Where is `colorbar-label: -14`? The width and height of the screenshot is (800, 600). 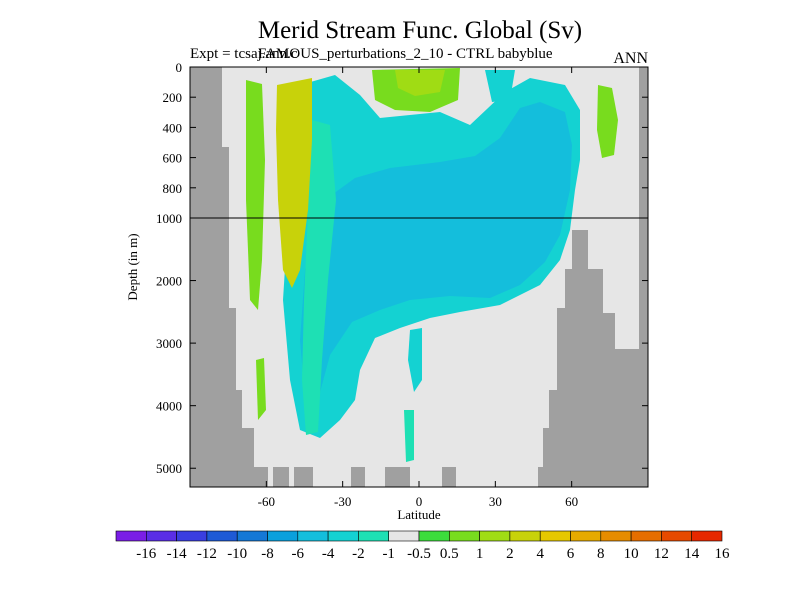 colorbar-label: -14 is located at coordinates (177, 554).